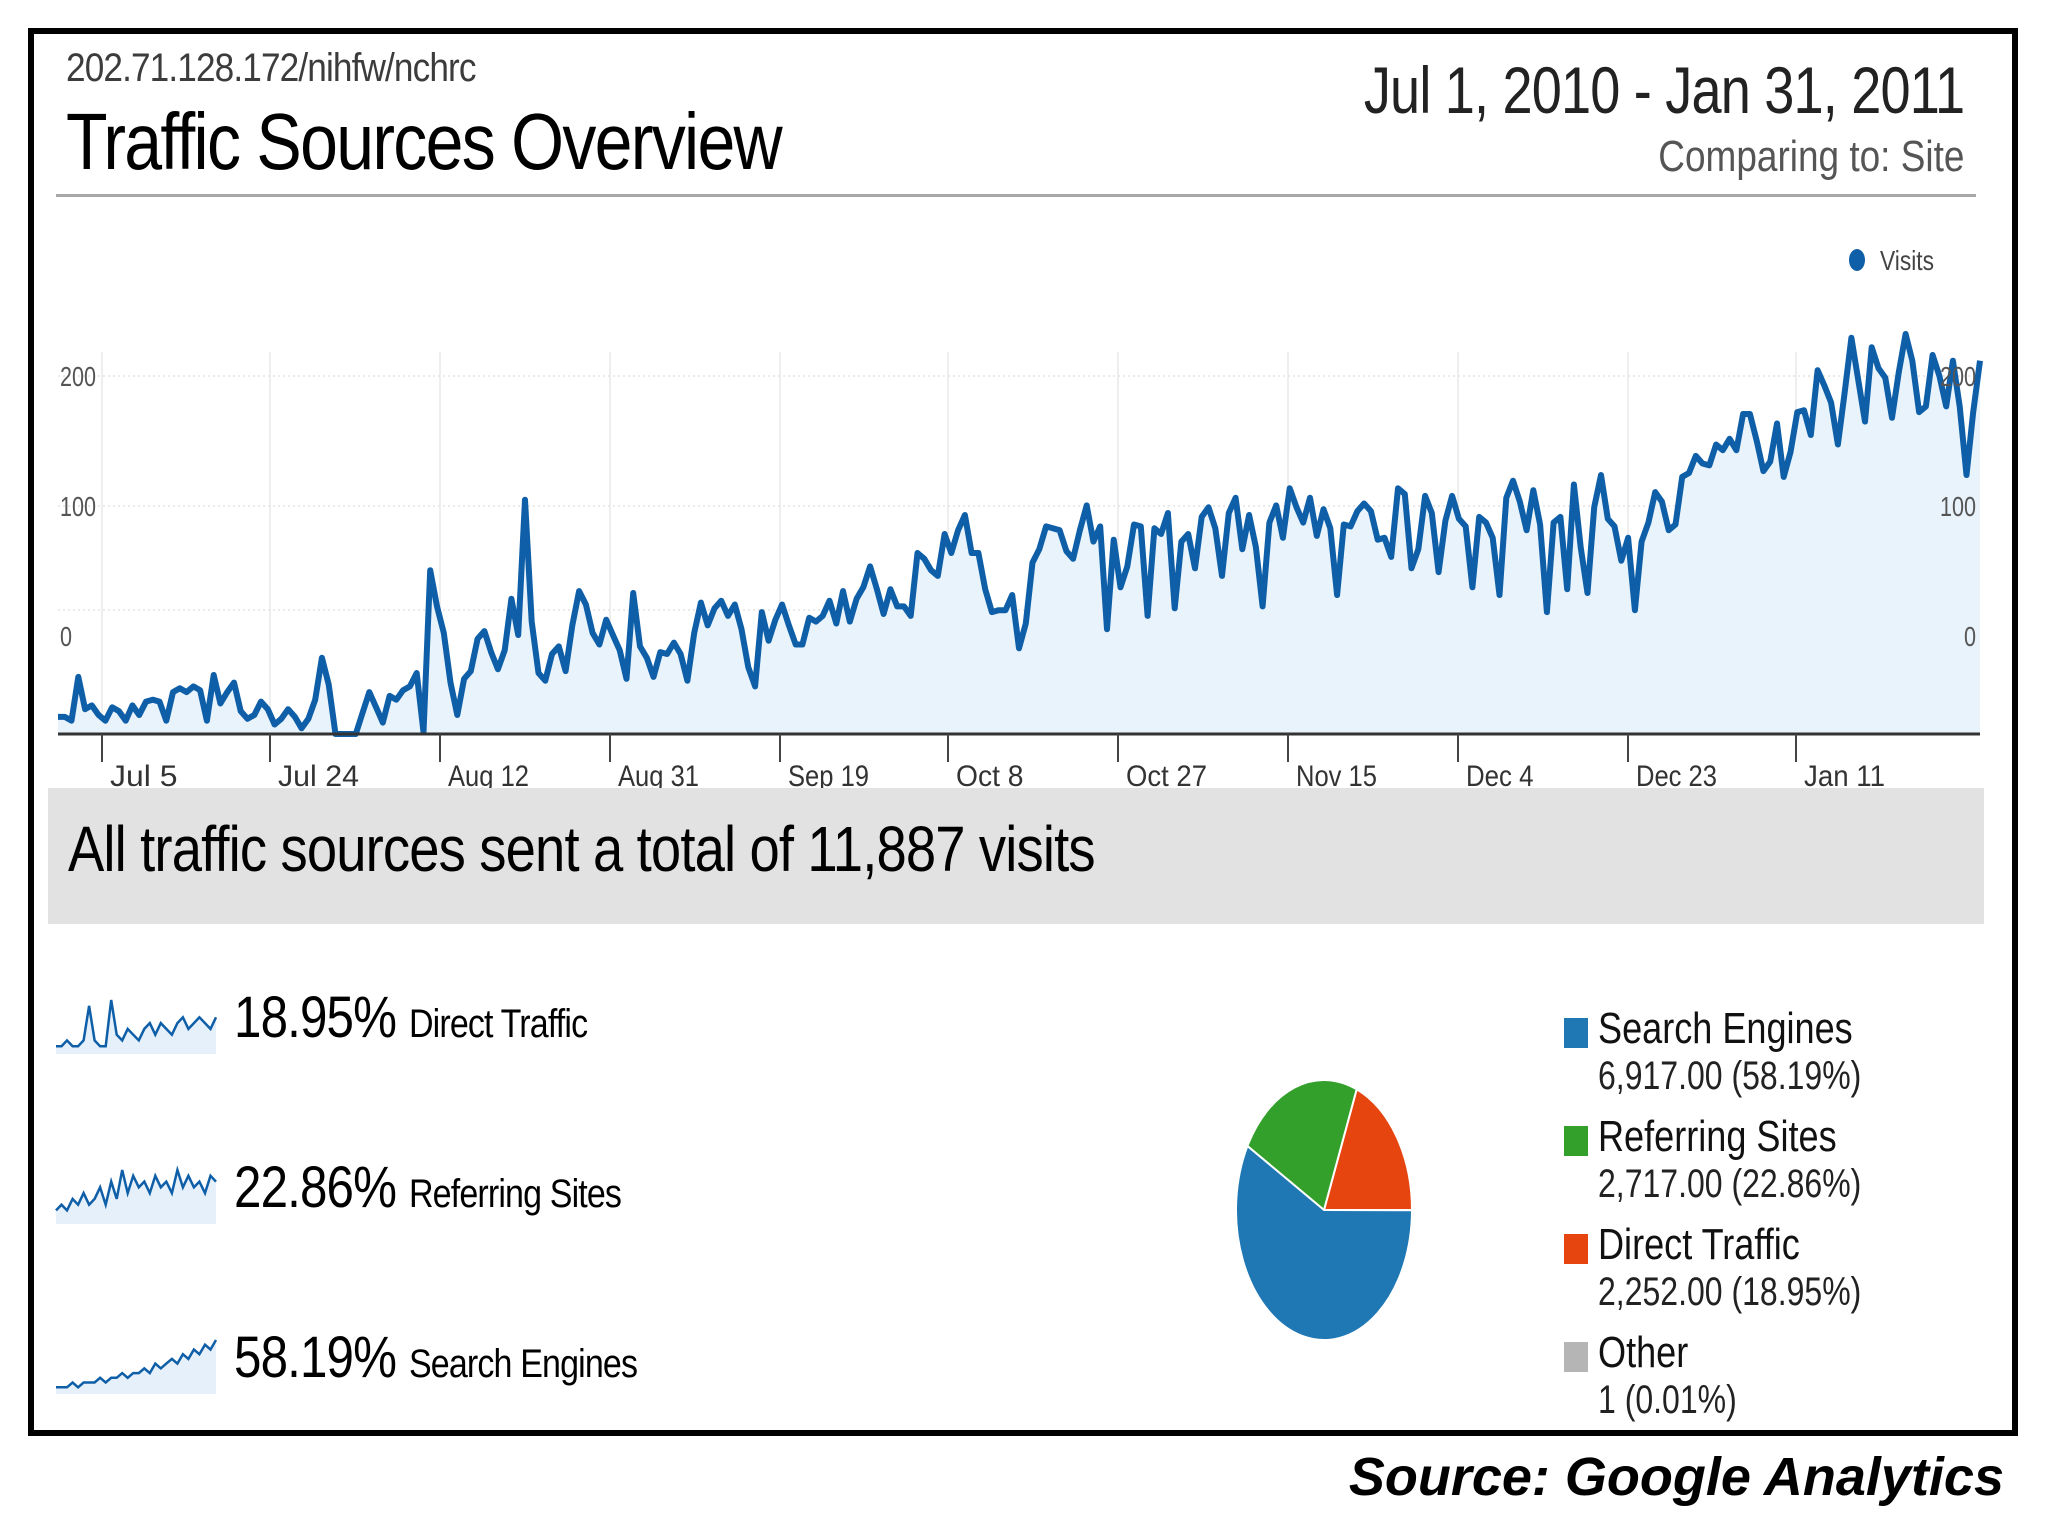 This screenshot has width=2048, height=1536. I want to click on sparkline-direct, so click(137, 1026).